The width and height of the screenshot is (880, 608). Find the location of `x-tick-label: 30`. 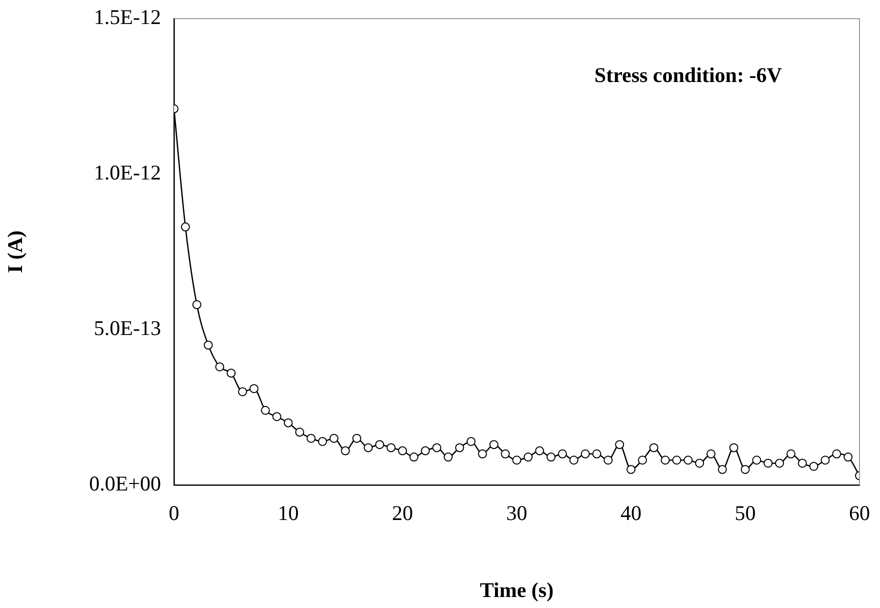

x-tick-label: 30 is located at coordinates (517, 513).